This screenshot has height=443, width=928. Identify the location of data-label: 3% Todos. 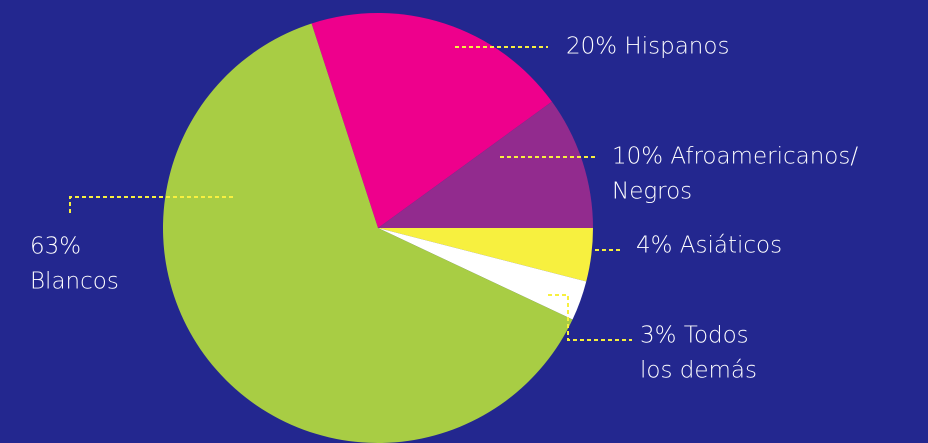
(694, 336).